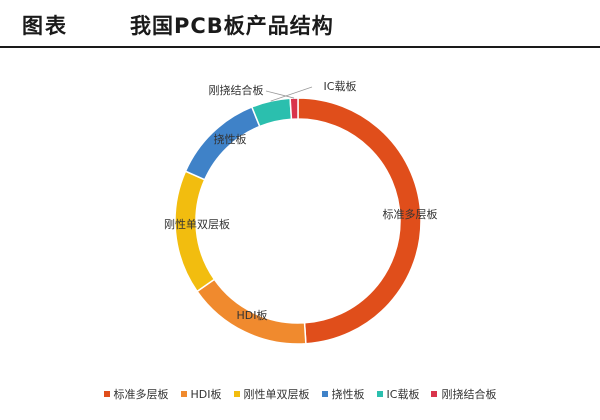  What do you see at coordinates (410, 214) in the screenshot?
I see `slice-label: 标准多层板` at bounding box center [410, 214].